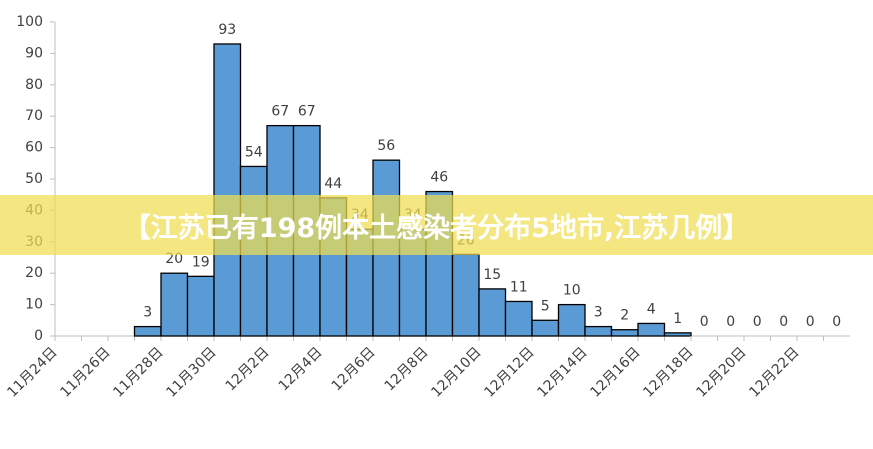 The image size is (873, 449). Describe the element at coordinates (85, 372) in the screenshot. I see `x-tick-label: 11月26日` at that location.